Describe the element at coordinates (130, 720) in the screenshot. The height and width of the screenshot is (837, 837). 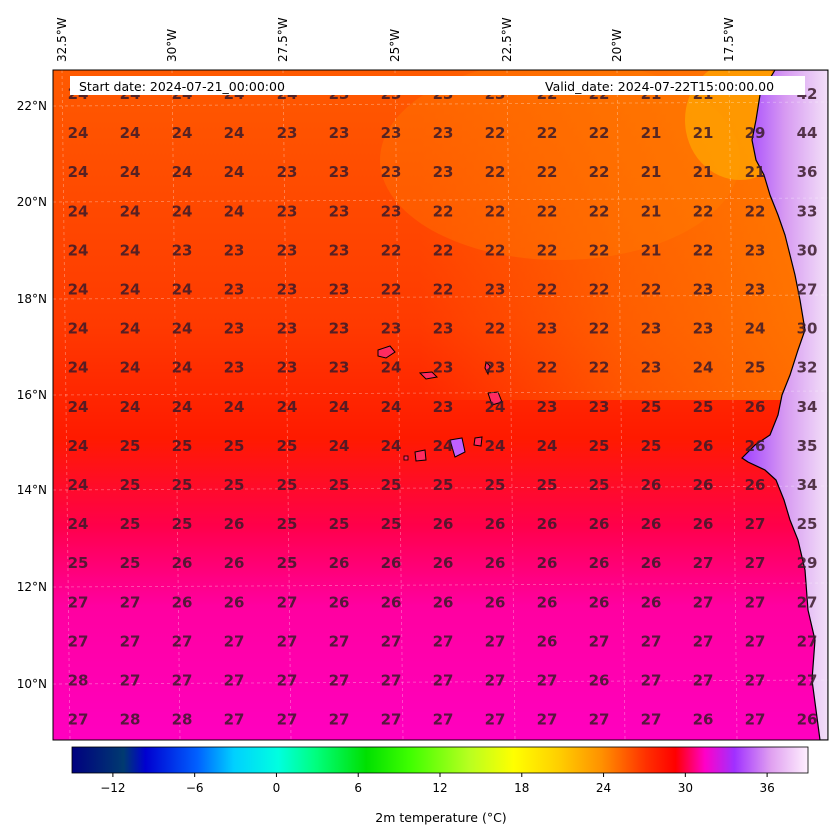
I see `temperature-value: 28` at that location.